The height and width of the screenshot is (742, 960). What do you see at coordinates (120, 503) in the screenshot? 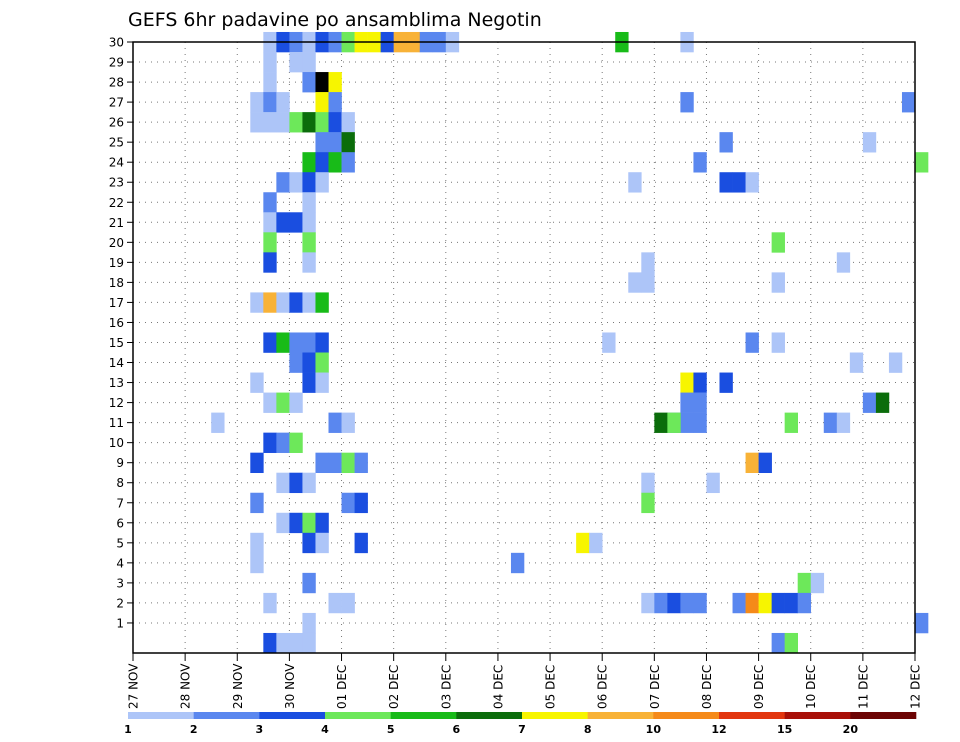
I see `y-tick-label: 7` at bounding box center [120, 503].